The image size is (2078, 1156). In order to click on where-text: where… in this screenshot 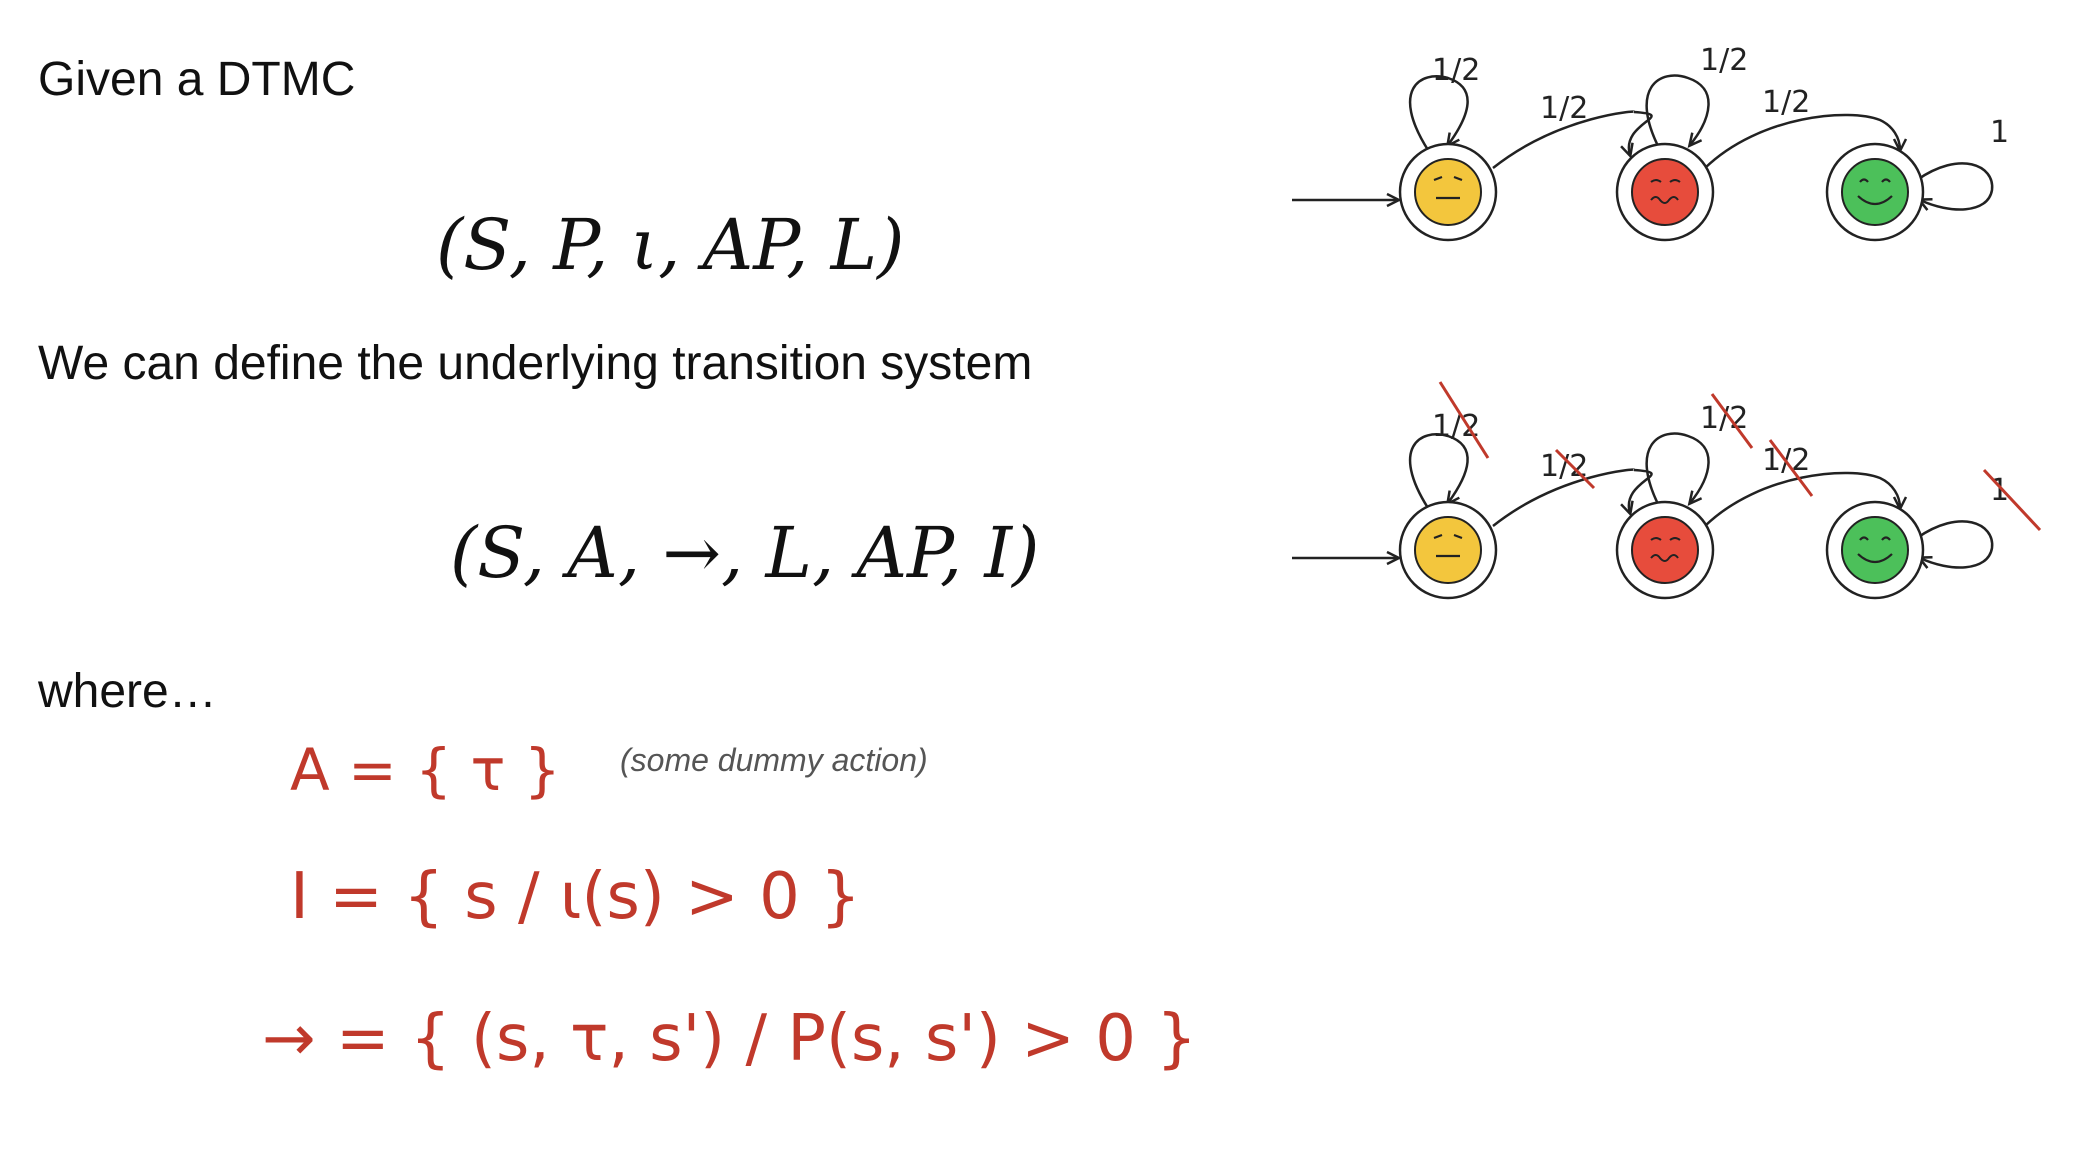, I will do `click(127, 691)`.